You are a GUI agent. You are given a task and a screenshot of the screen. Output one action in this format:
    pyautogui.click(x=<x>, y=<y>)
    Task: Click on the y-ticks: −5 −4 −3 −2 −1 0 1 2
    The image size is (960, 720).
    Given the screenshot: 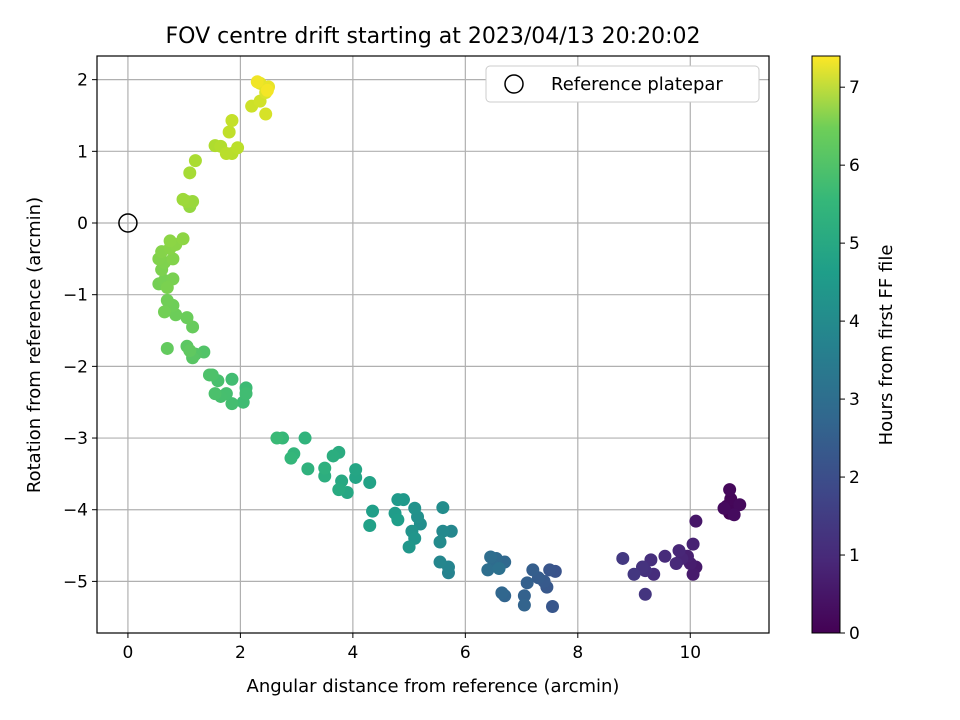 What is the action you would take?
    pyautogui.click(x=80, y=331)
    